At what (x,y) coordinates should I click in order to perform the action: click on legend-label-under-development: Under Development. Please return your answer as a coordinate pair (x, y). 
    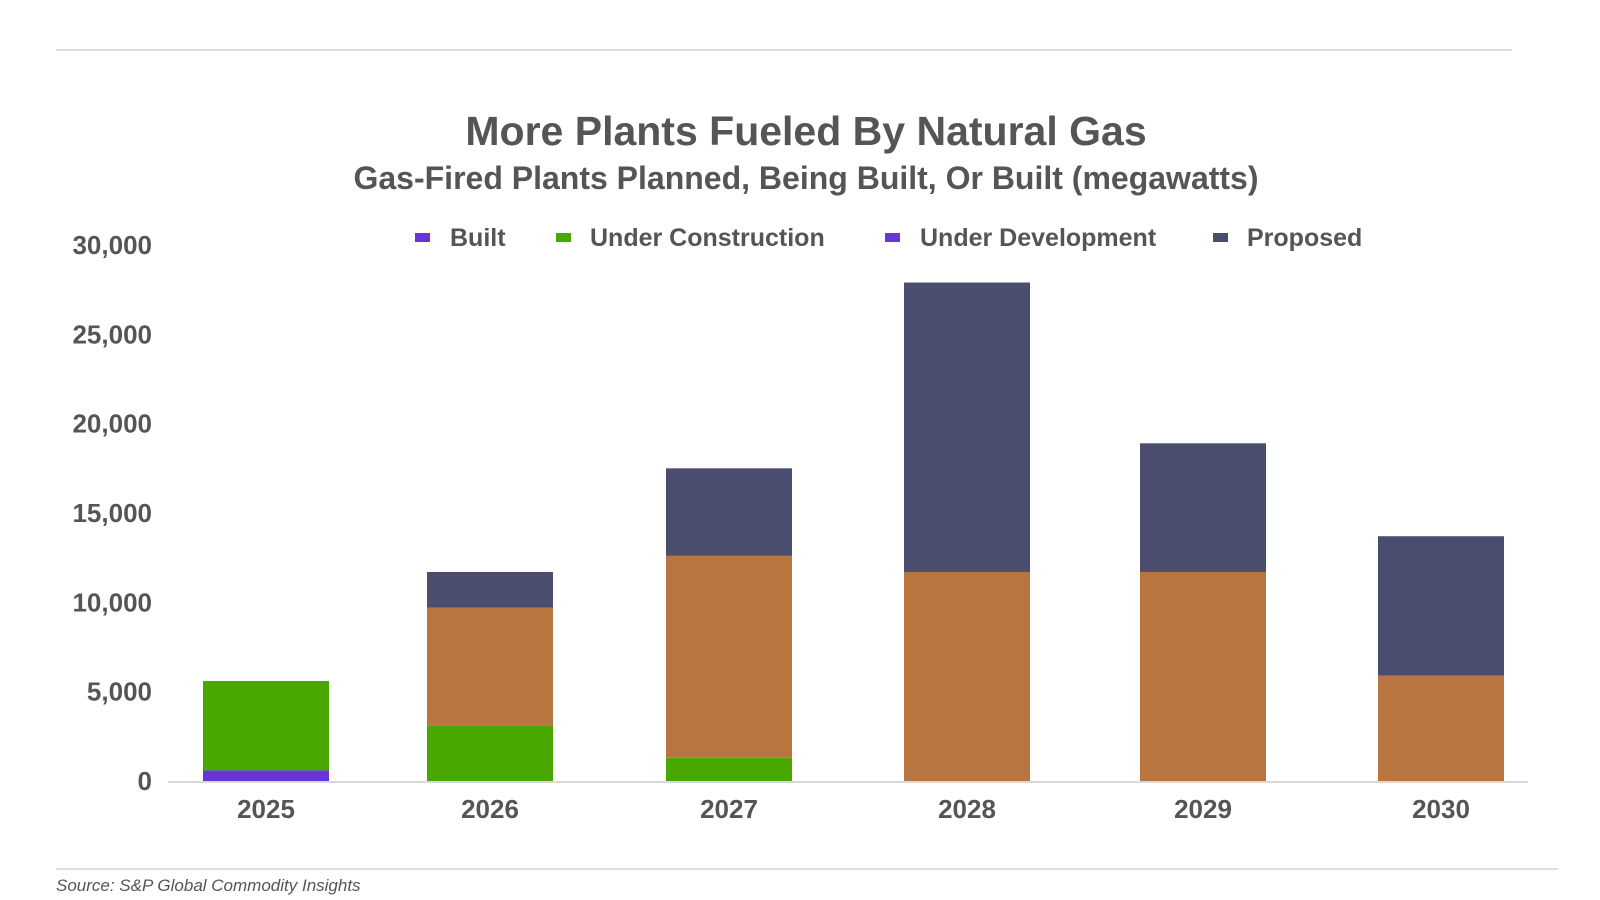
    Looking at the image, I should click on (1038, 238).